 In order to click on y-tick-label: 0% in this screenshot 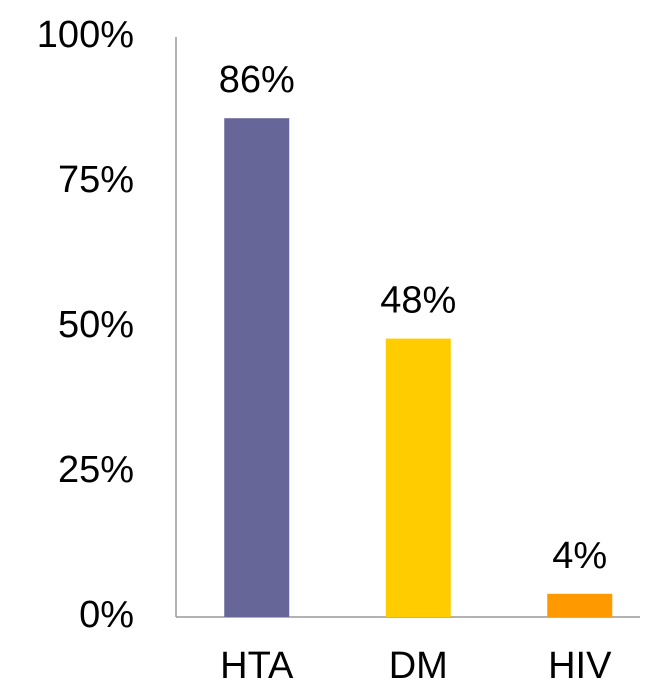, I will do `click(106, 615)`.